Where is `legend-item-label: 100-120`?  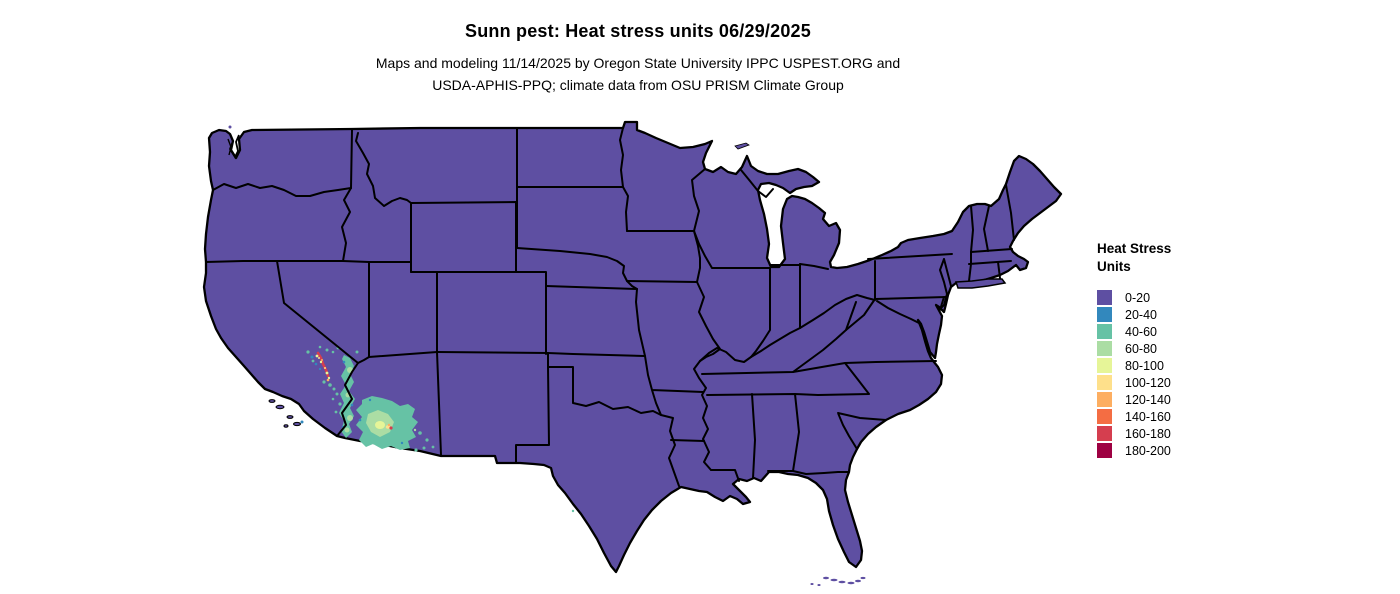 legend-item-label: 100-120 is located at coordinates (1148, 382).